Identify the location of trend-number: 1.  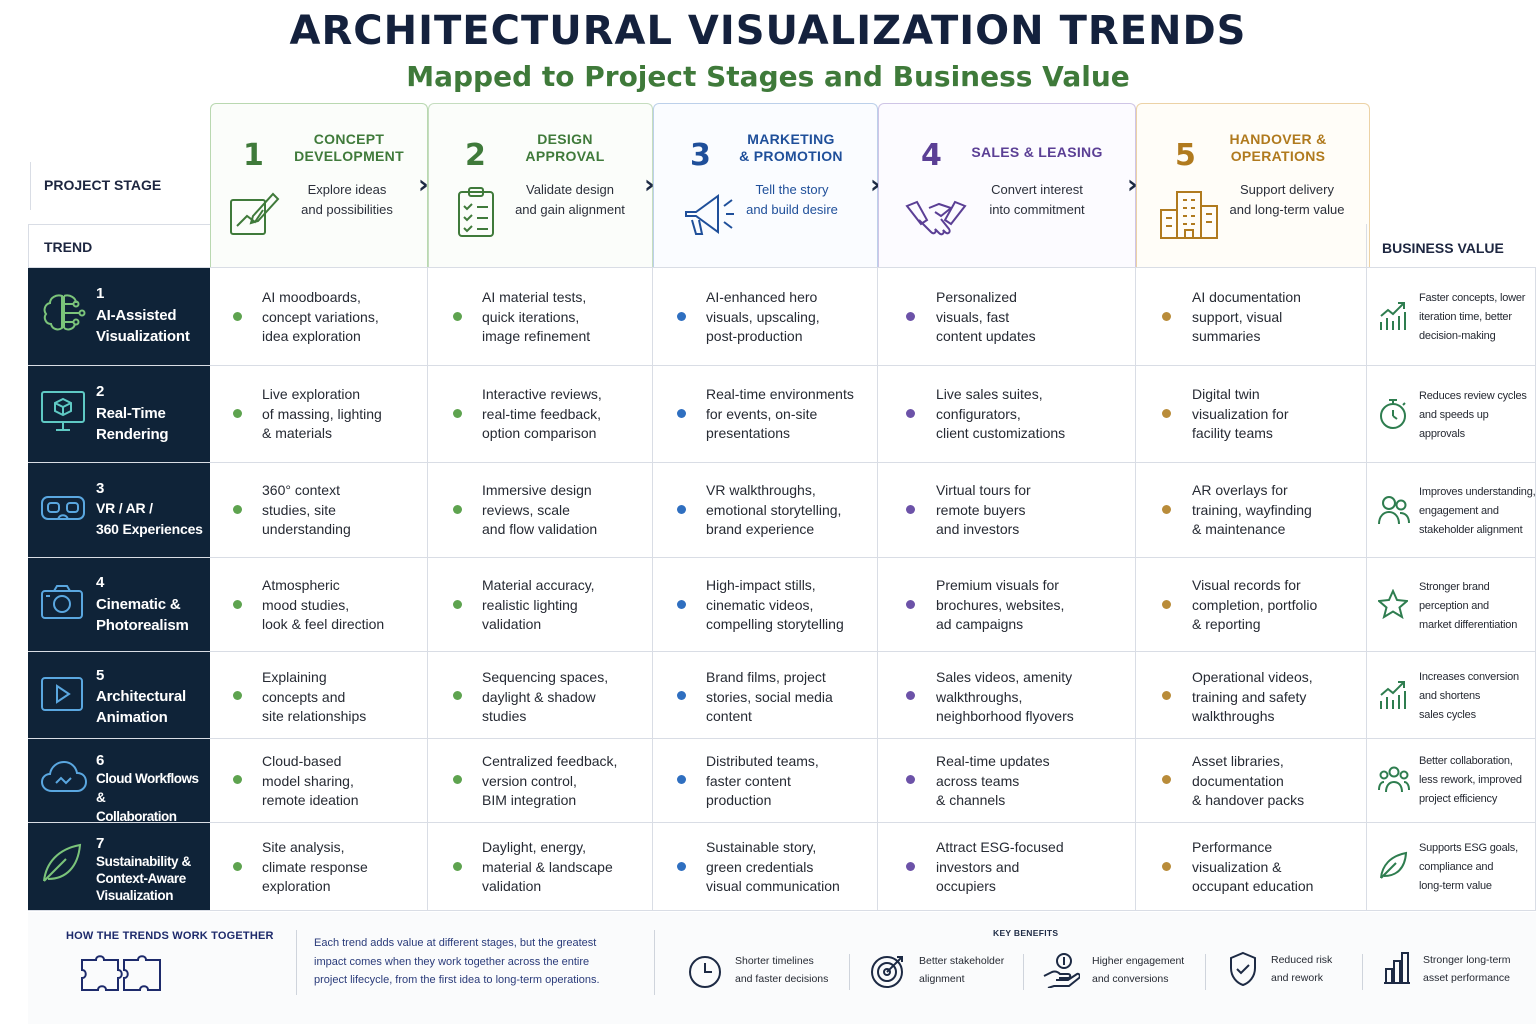
(100, 293).